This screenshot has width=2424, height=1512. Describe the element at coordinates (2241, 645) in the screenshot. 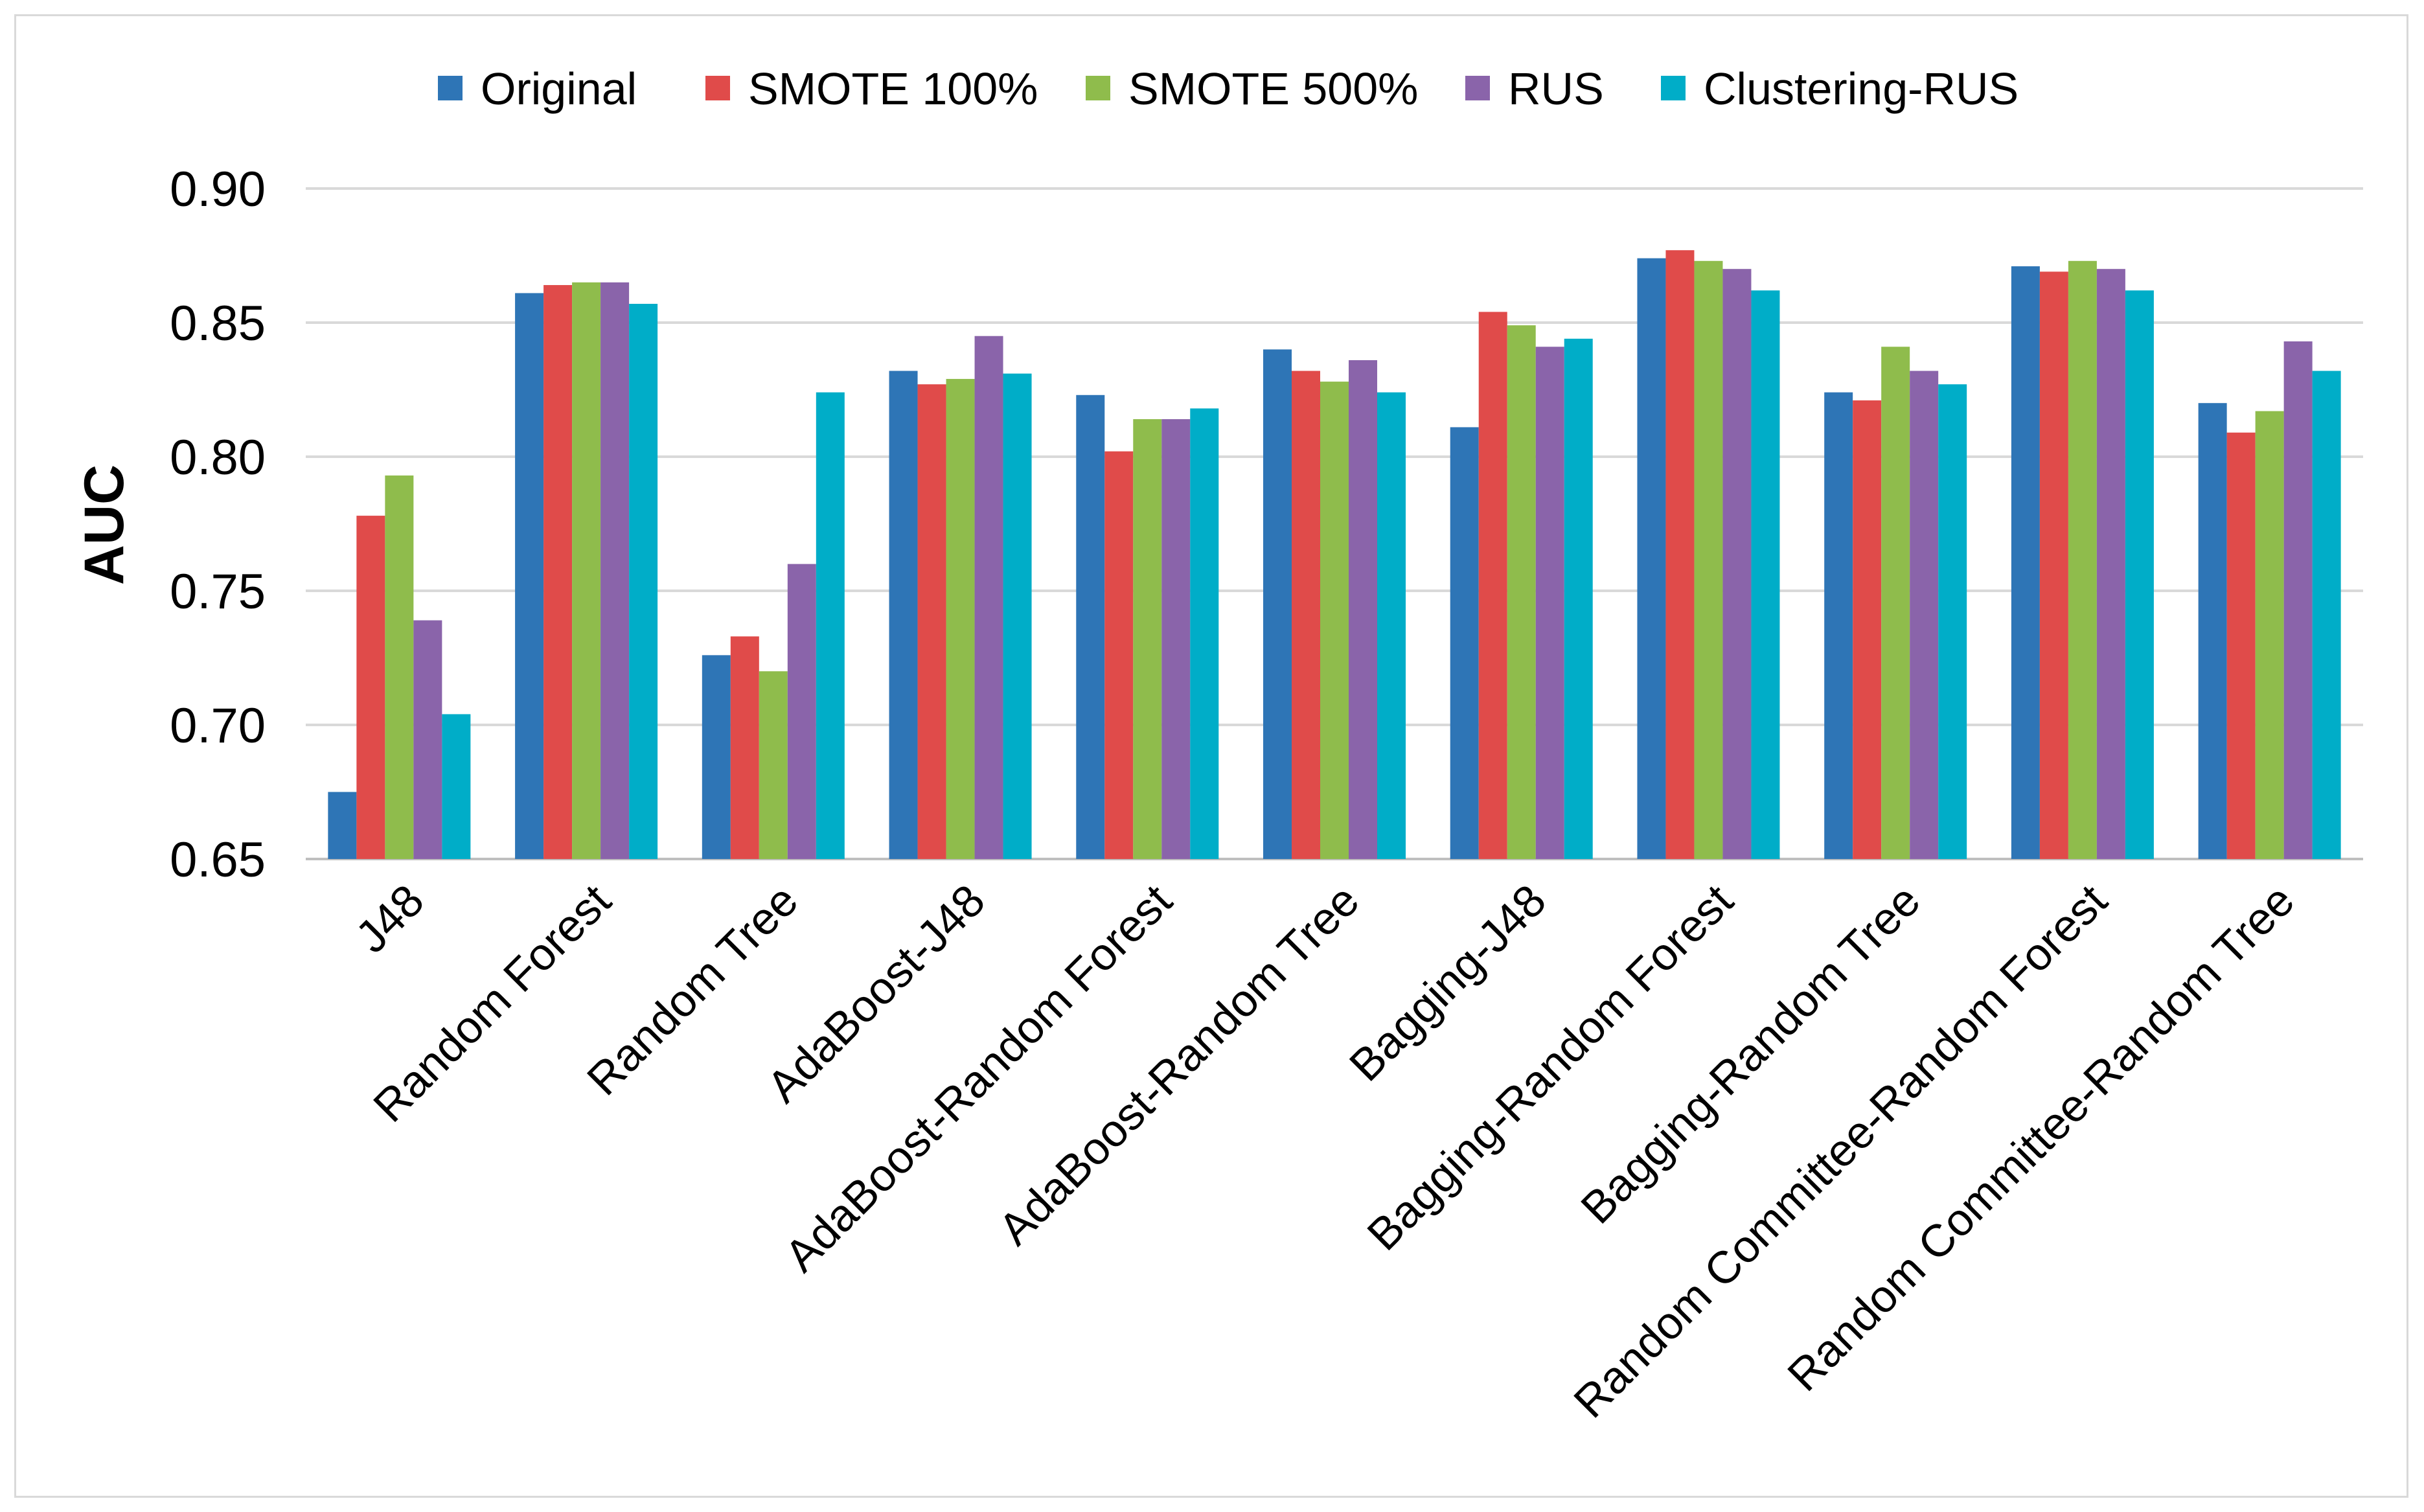

I see `bar-smote-100--11` at that location.